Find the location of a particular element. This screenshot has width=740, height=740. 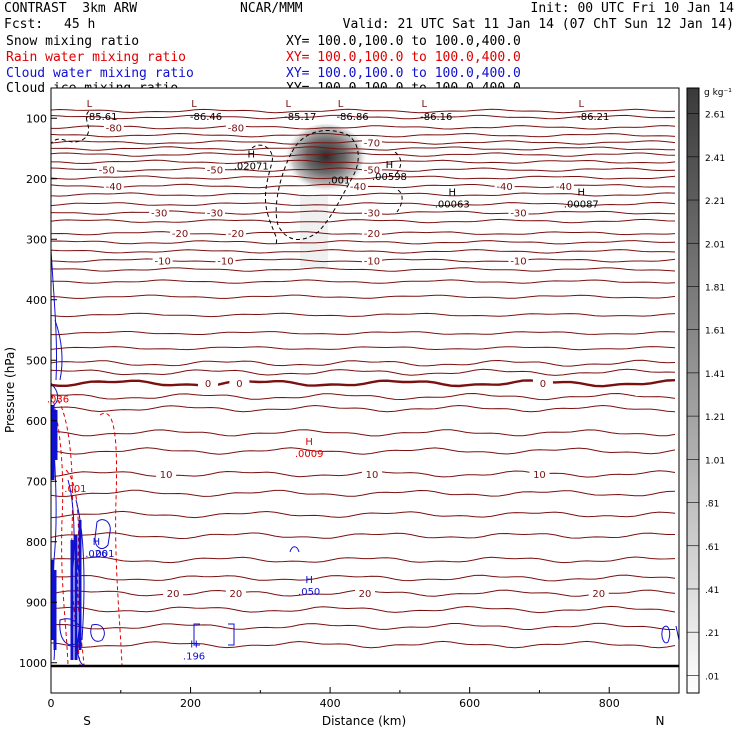

y-tick-label: 800 is located at coordinates (36, 542).